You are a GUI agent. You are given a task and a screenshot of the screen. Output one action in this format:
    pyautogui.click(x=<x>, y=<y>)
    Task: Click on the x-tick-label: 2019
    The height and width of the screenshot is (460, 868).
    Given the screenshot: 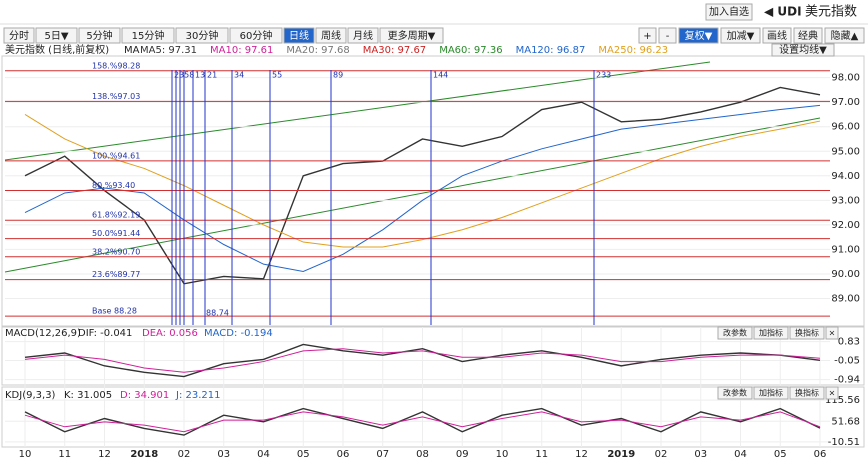 What is the action you would take?
    pyautogui.click(x=621, y=454)
    